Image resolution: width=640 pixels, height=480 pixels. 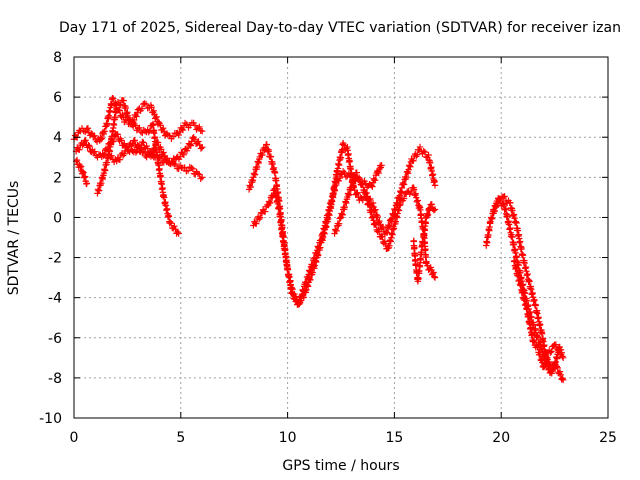 What do you see at coordinates (55, 339) in the screenshot?
I see `y-tick-label: -6` at bounding box center [55, 339].